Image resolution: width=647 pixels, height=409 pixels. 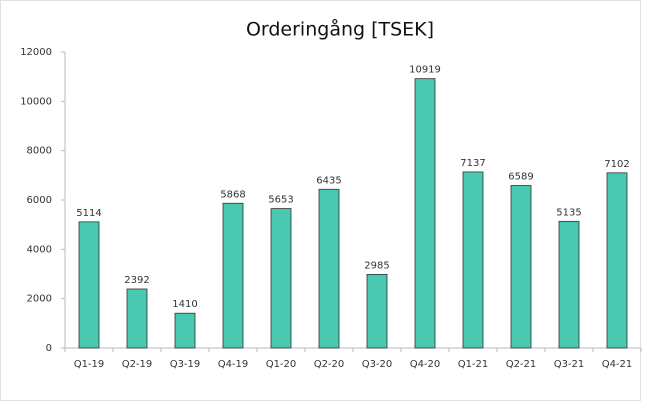 What do you see at coordinates (184, 304) in the screenshot?
I see `data-label: 1410` at bounding box center [184, 304].